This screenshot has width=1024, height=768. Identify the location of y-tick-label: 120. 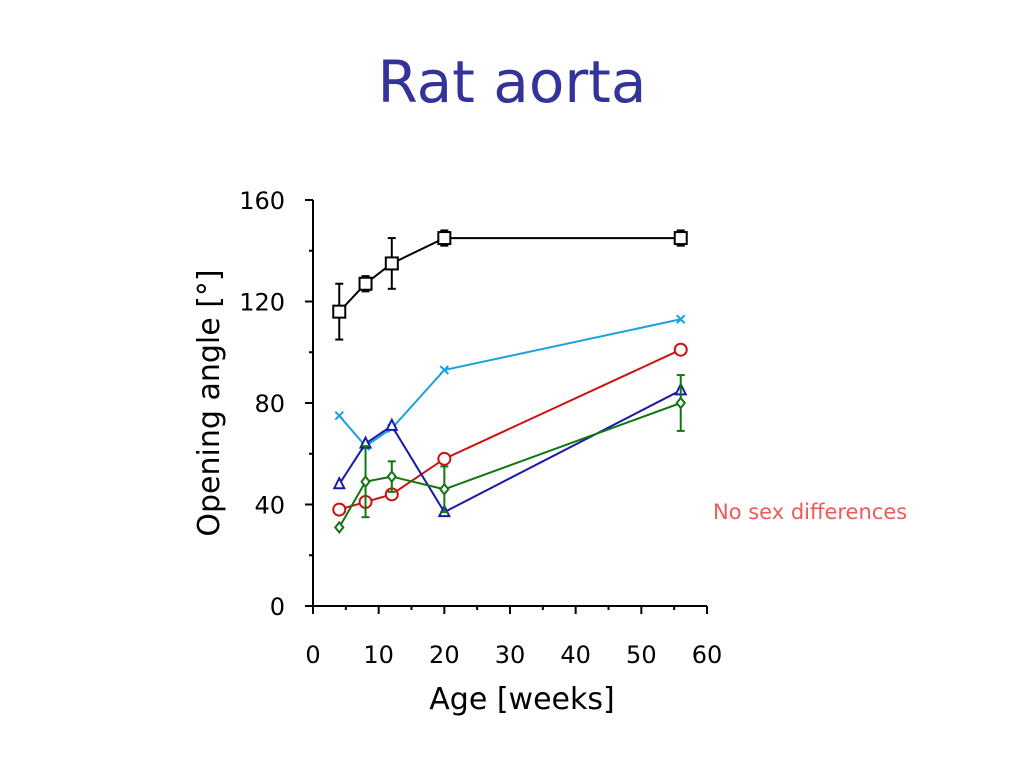
(262, 303).